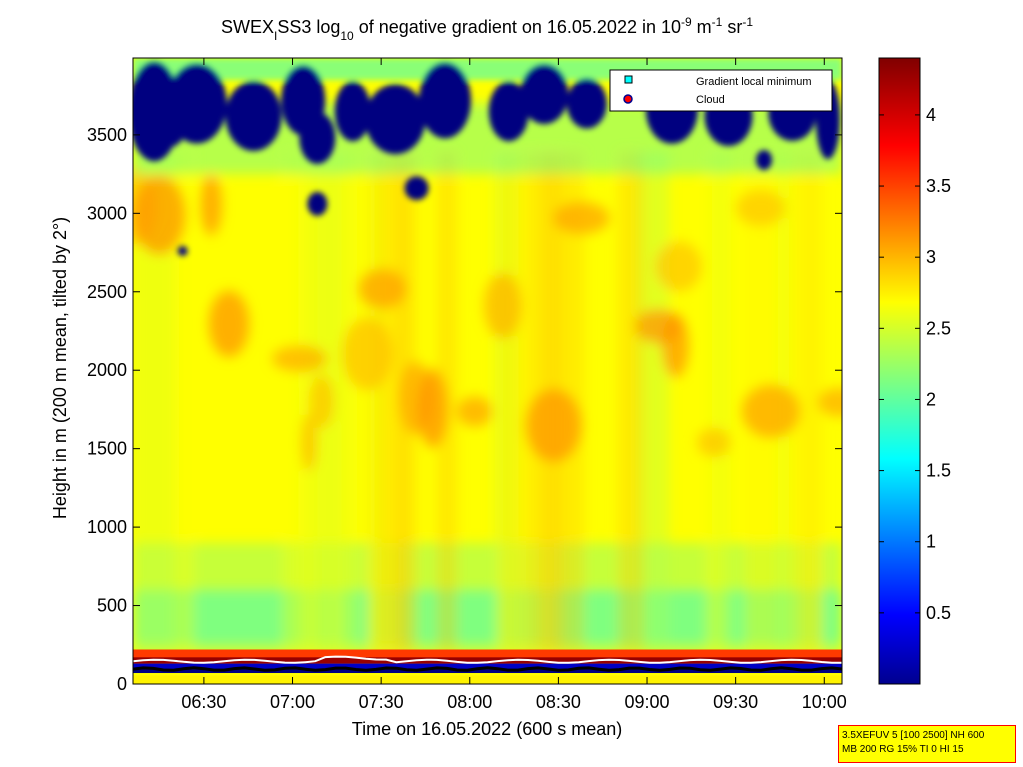 This screenshot has width=1023, height=767. I want to click on y-axis-label: Height in m (200 m mean, tilted by 2°), so click(60, 368).